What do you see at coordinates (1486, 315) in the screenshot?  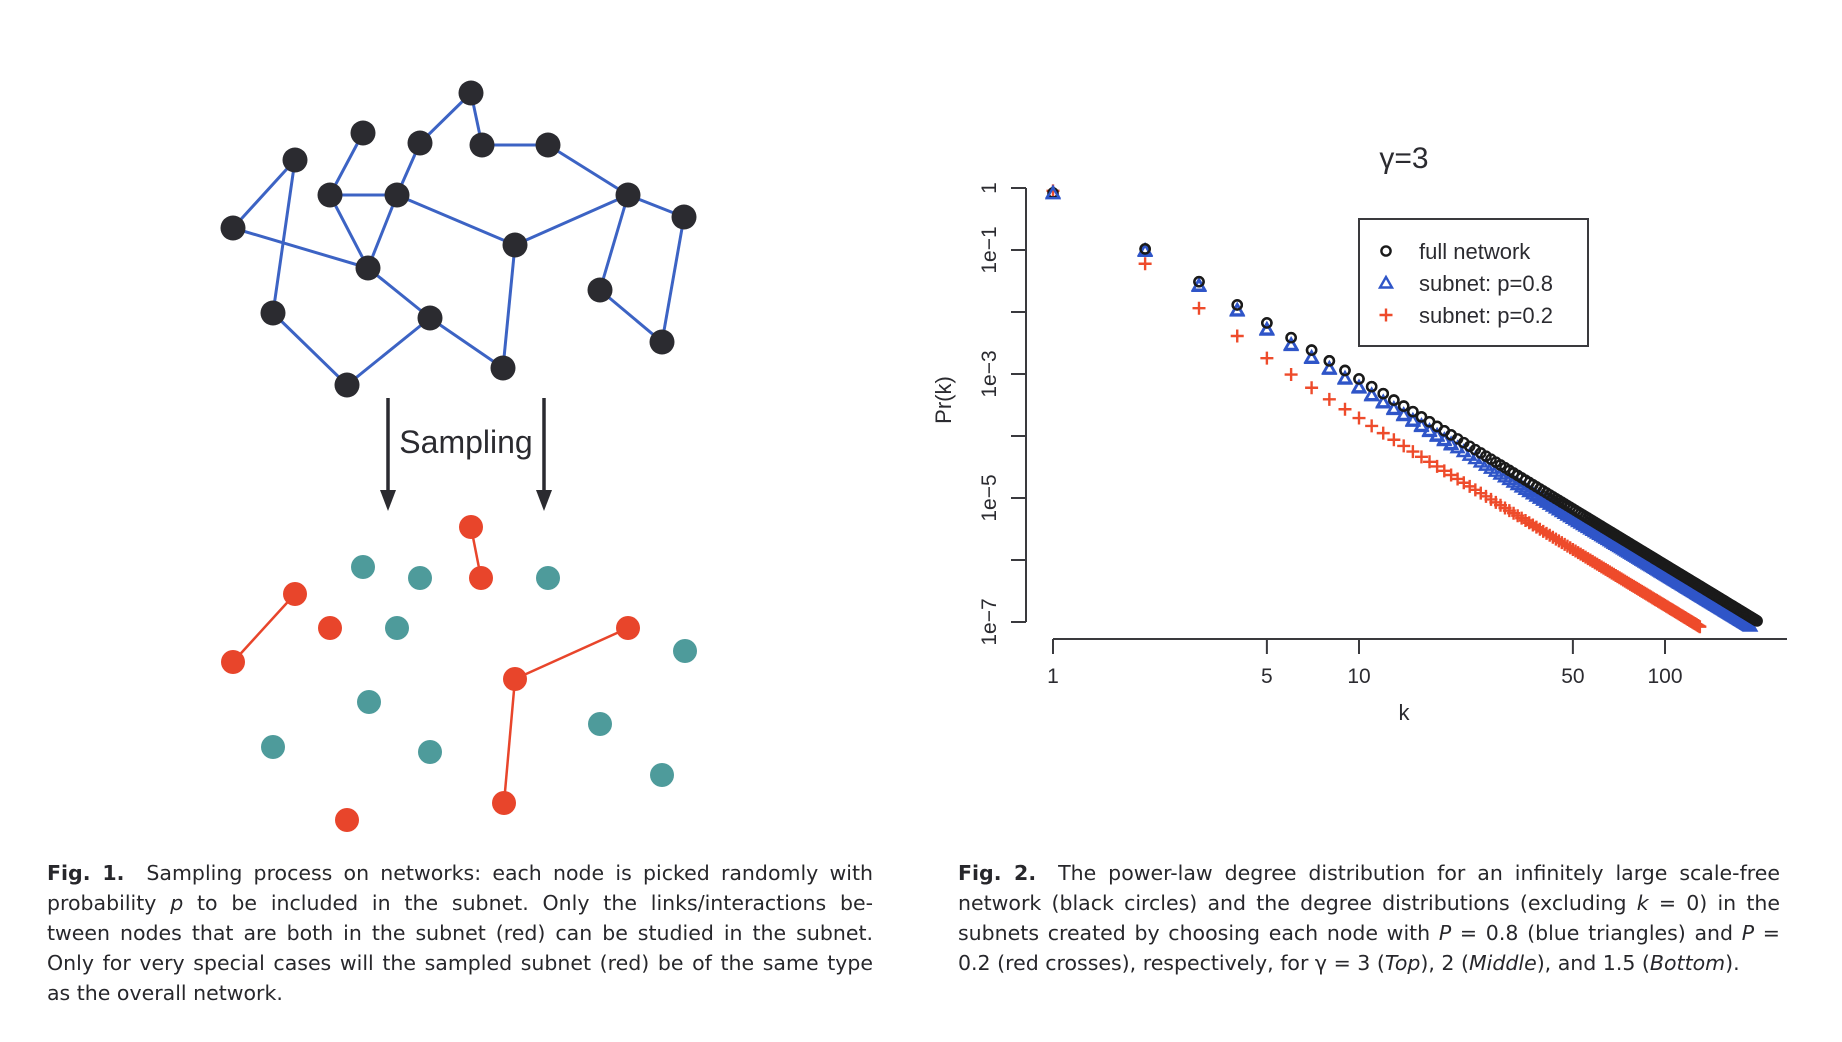 I see `legend-label: subnet: p=0.2` at bounding box center [1486, 315].